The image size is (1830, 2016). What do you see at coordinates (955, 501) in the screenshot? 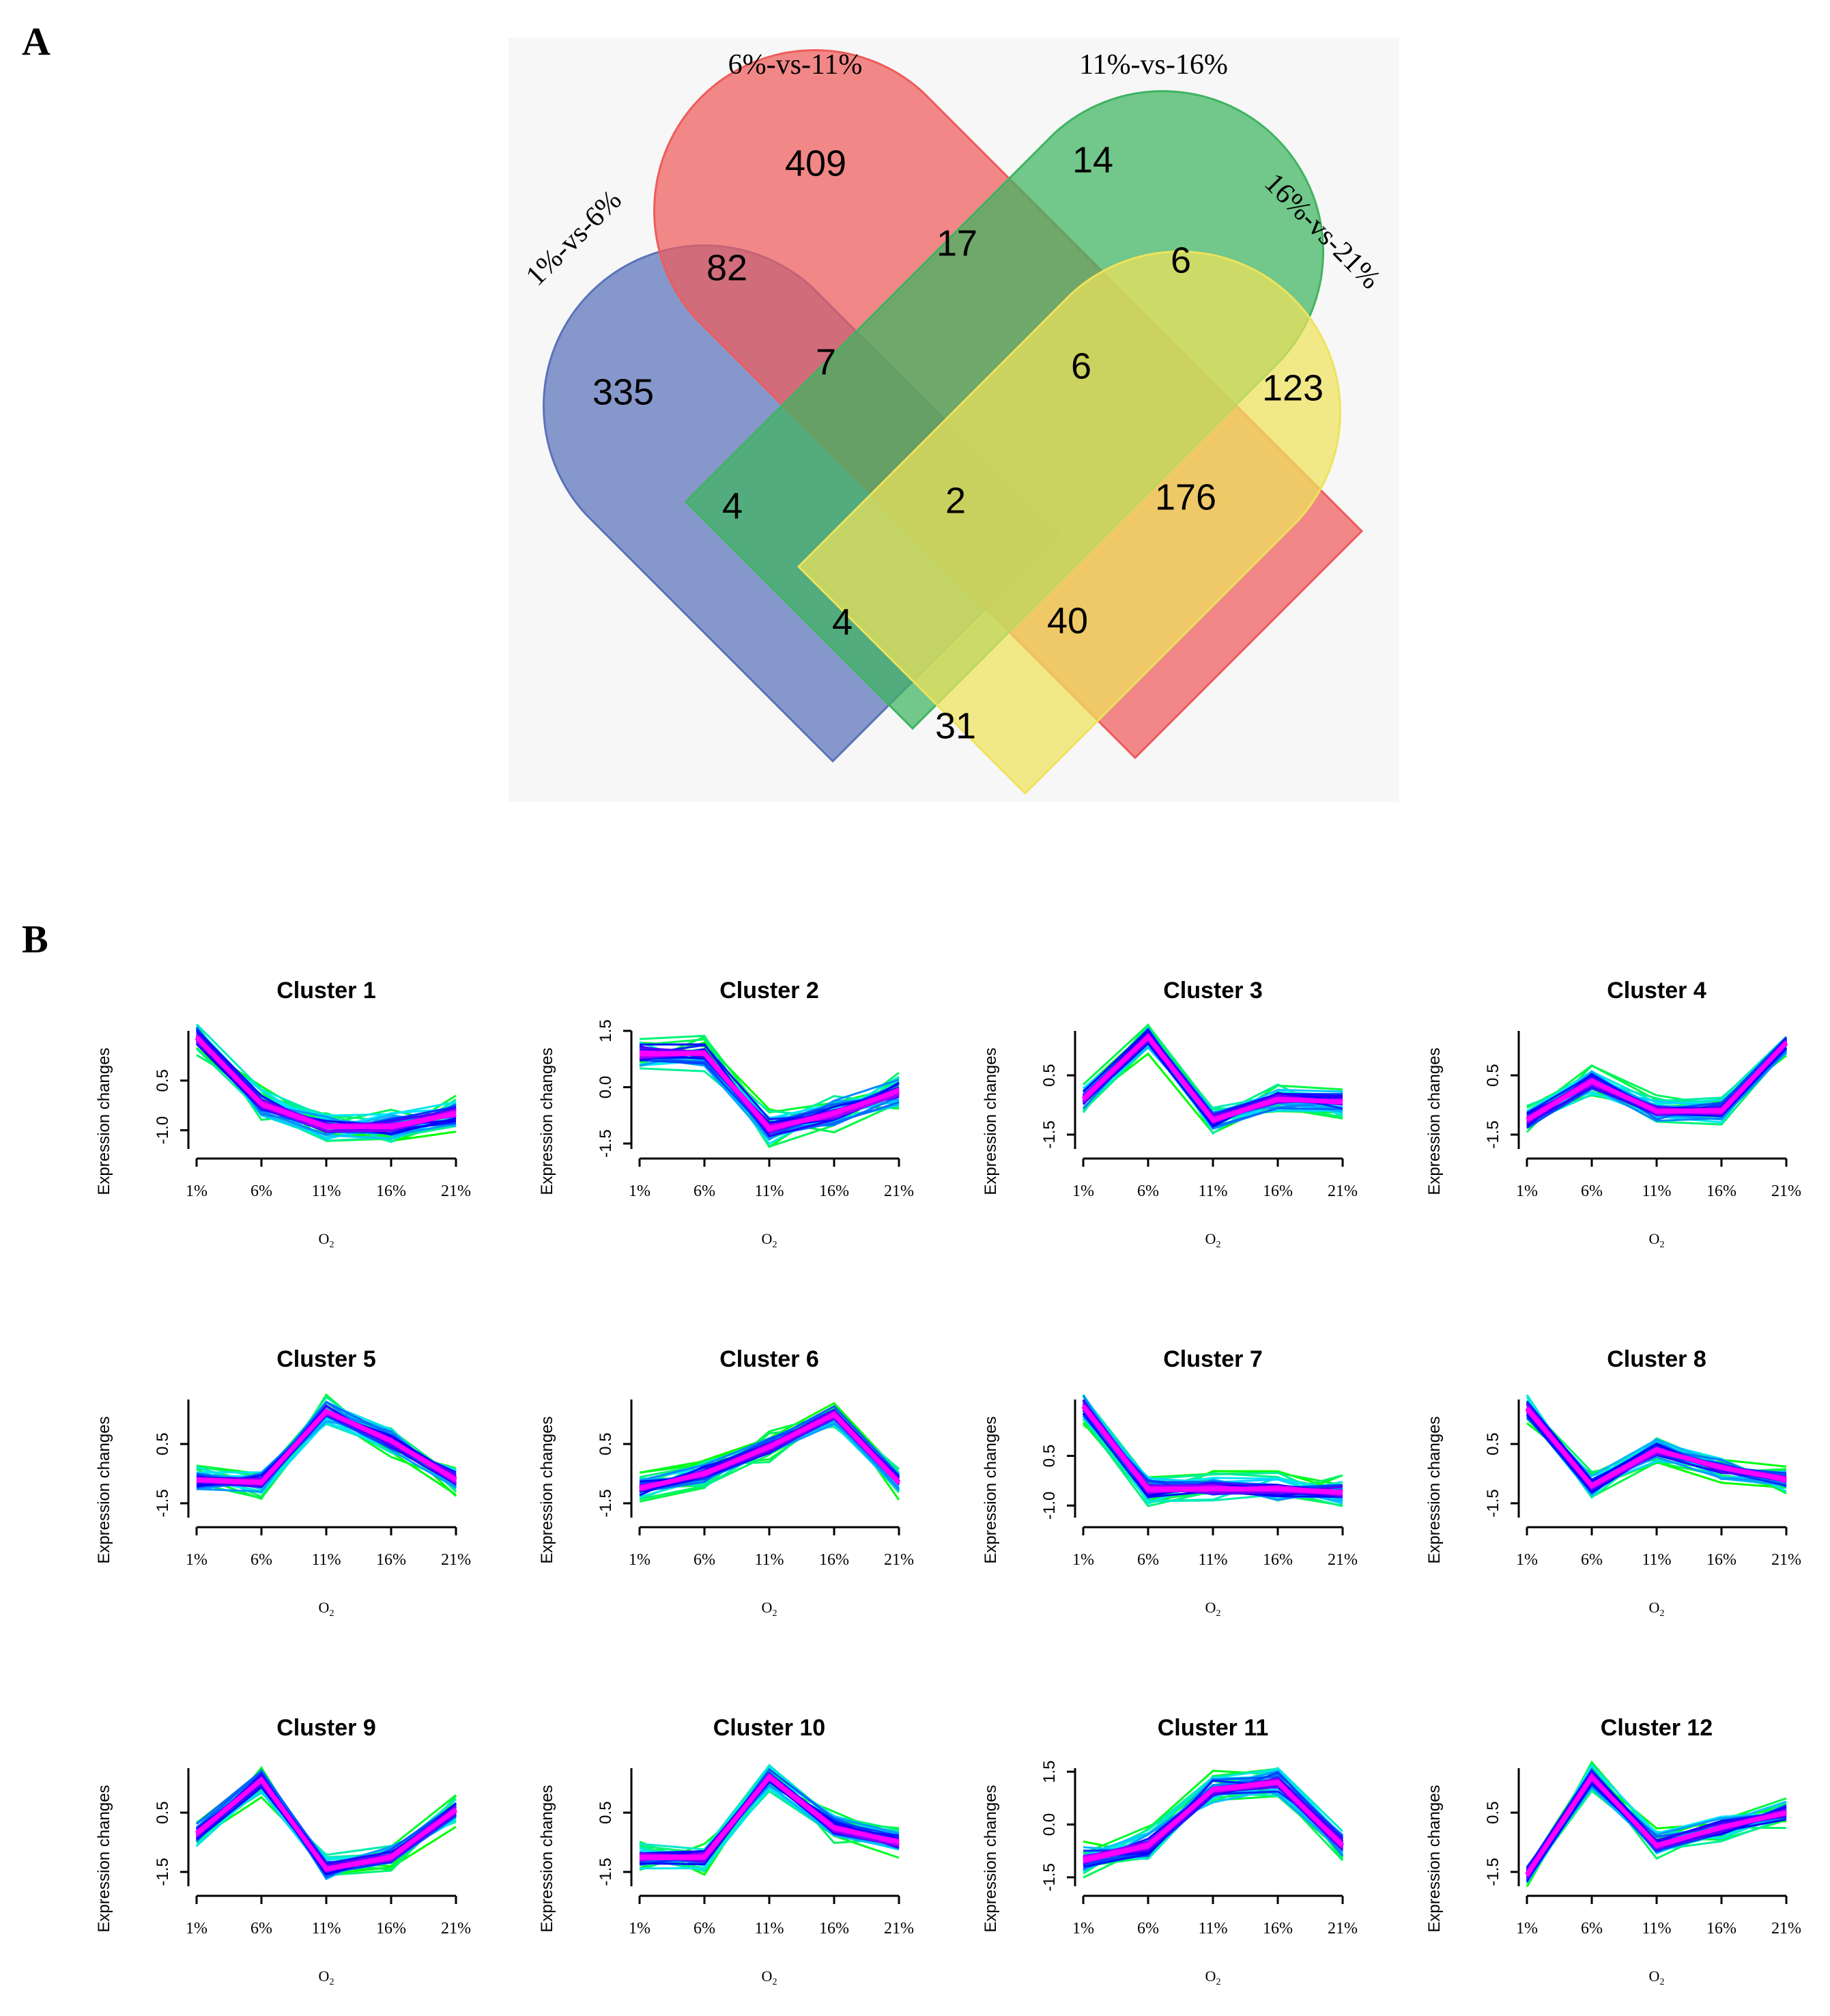
I see `venn-region-abcd: 2` at bounding box center [955, 501].